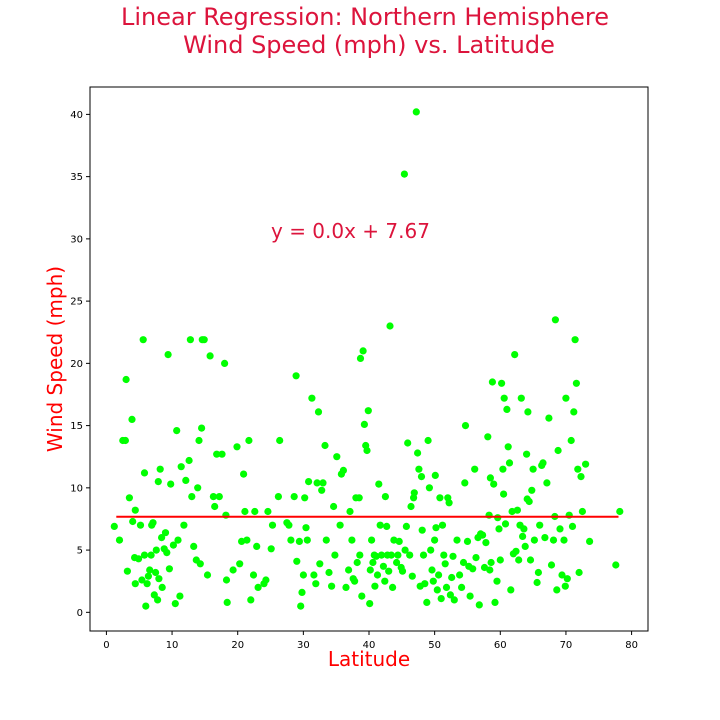 This screenshot has width=720, height=720. Describe the element at coordinates (303, 645) in the screenshot. I see `x-tick-label: 30` at that location.